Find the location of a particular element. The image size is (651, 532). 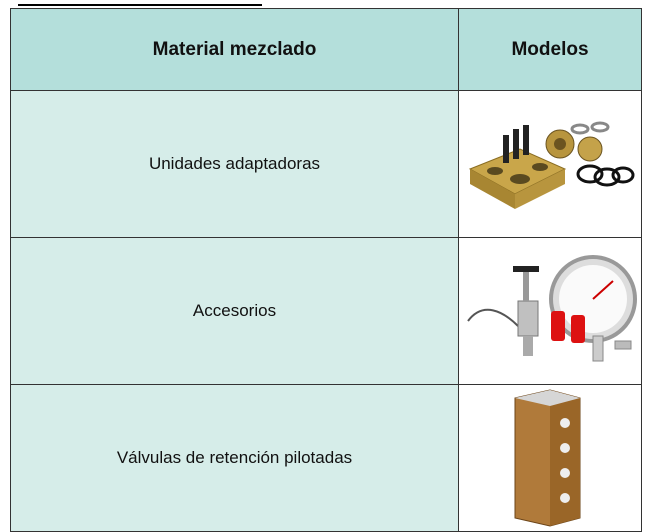

adapter-units-image is located at coordinates (551, 165).